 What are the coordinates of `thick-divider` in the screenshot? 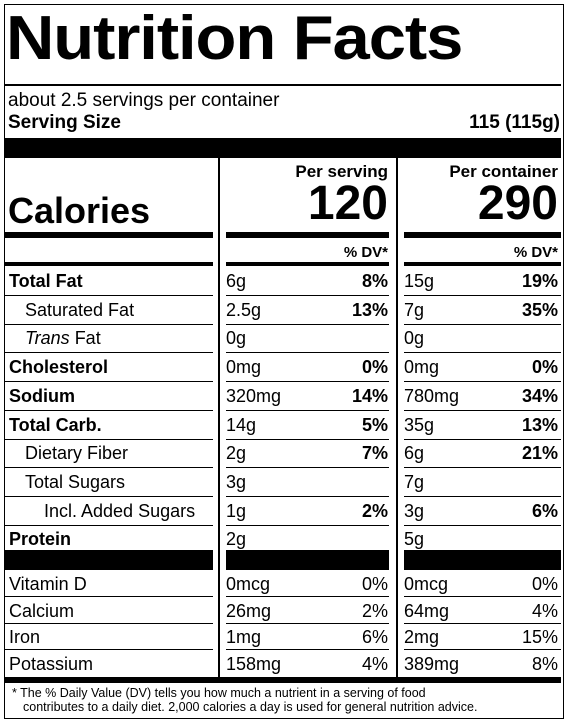 It's located at (283, 148).